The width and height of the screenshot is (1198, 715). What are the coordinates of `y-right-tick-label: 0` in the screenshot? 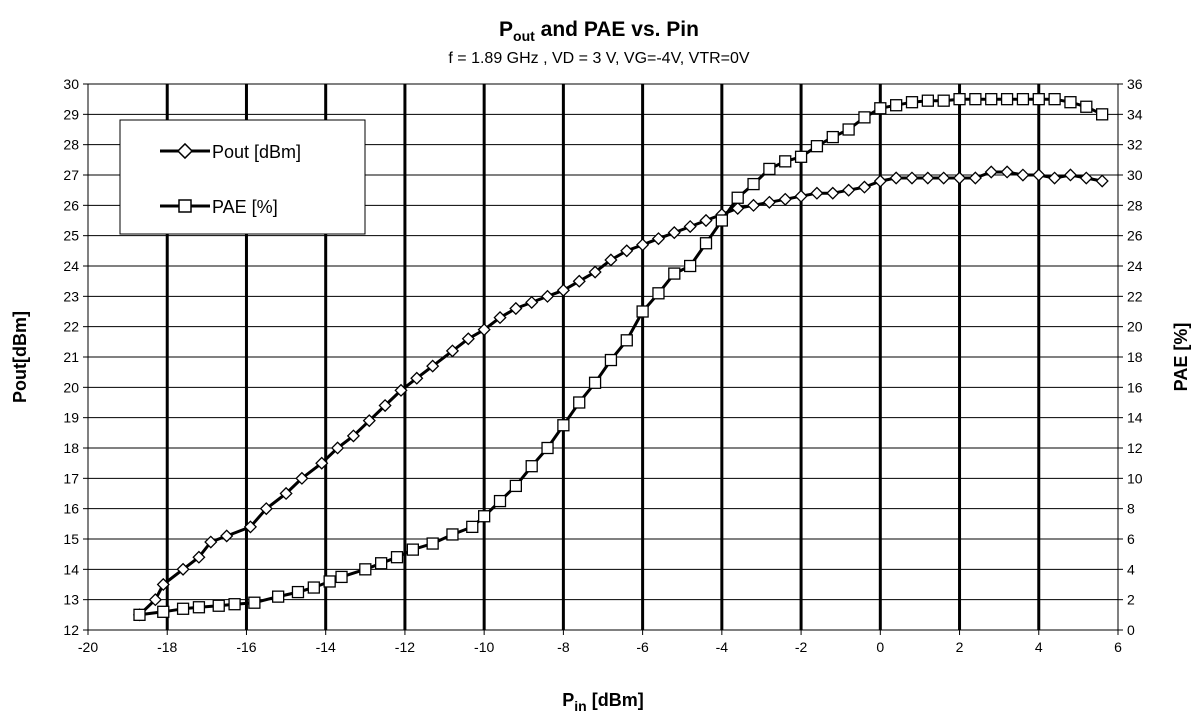 It's located at (1131, 630).